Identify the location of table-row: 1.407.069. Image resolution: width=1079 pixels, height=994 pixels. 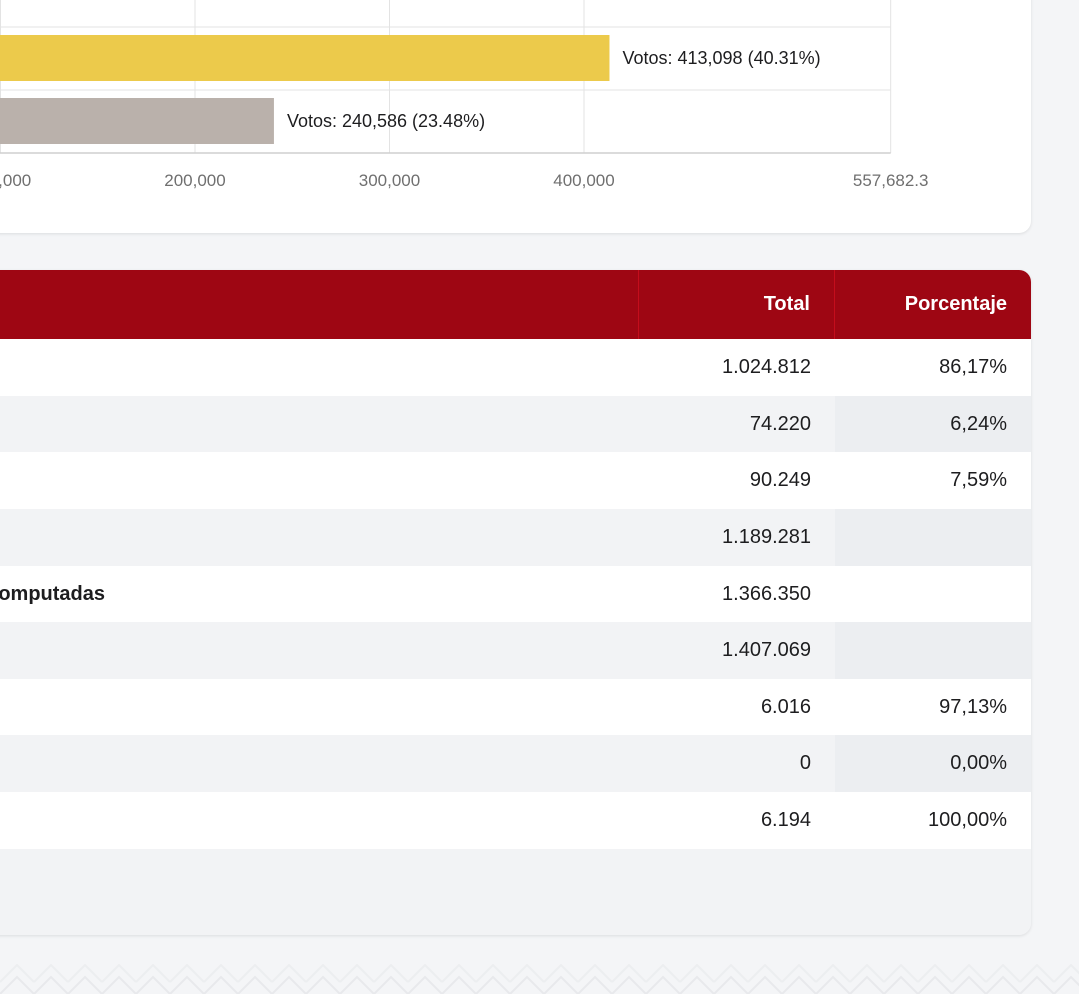
(515, 650).